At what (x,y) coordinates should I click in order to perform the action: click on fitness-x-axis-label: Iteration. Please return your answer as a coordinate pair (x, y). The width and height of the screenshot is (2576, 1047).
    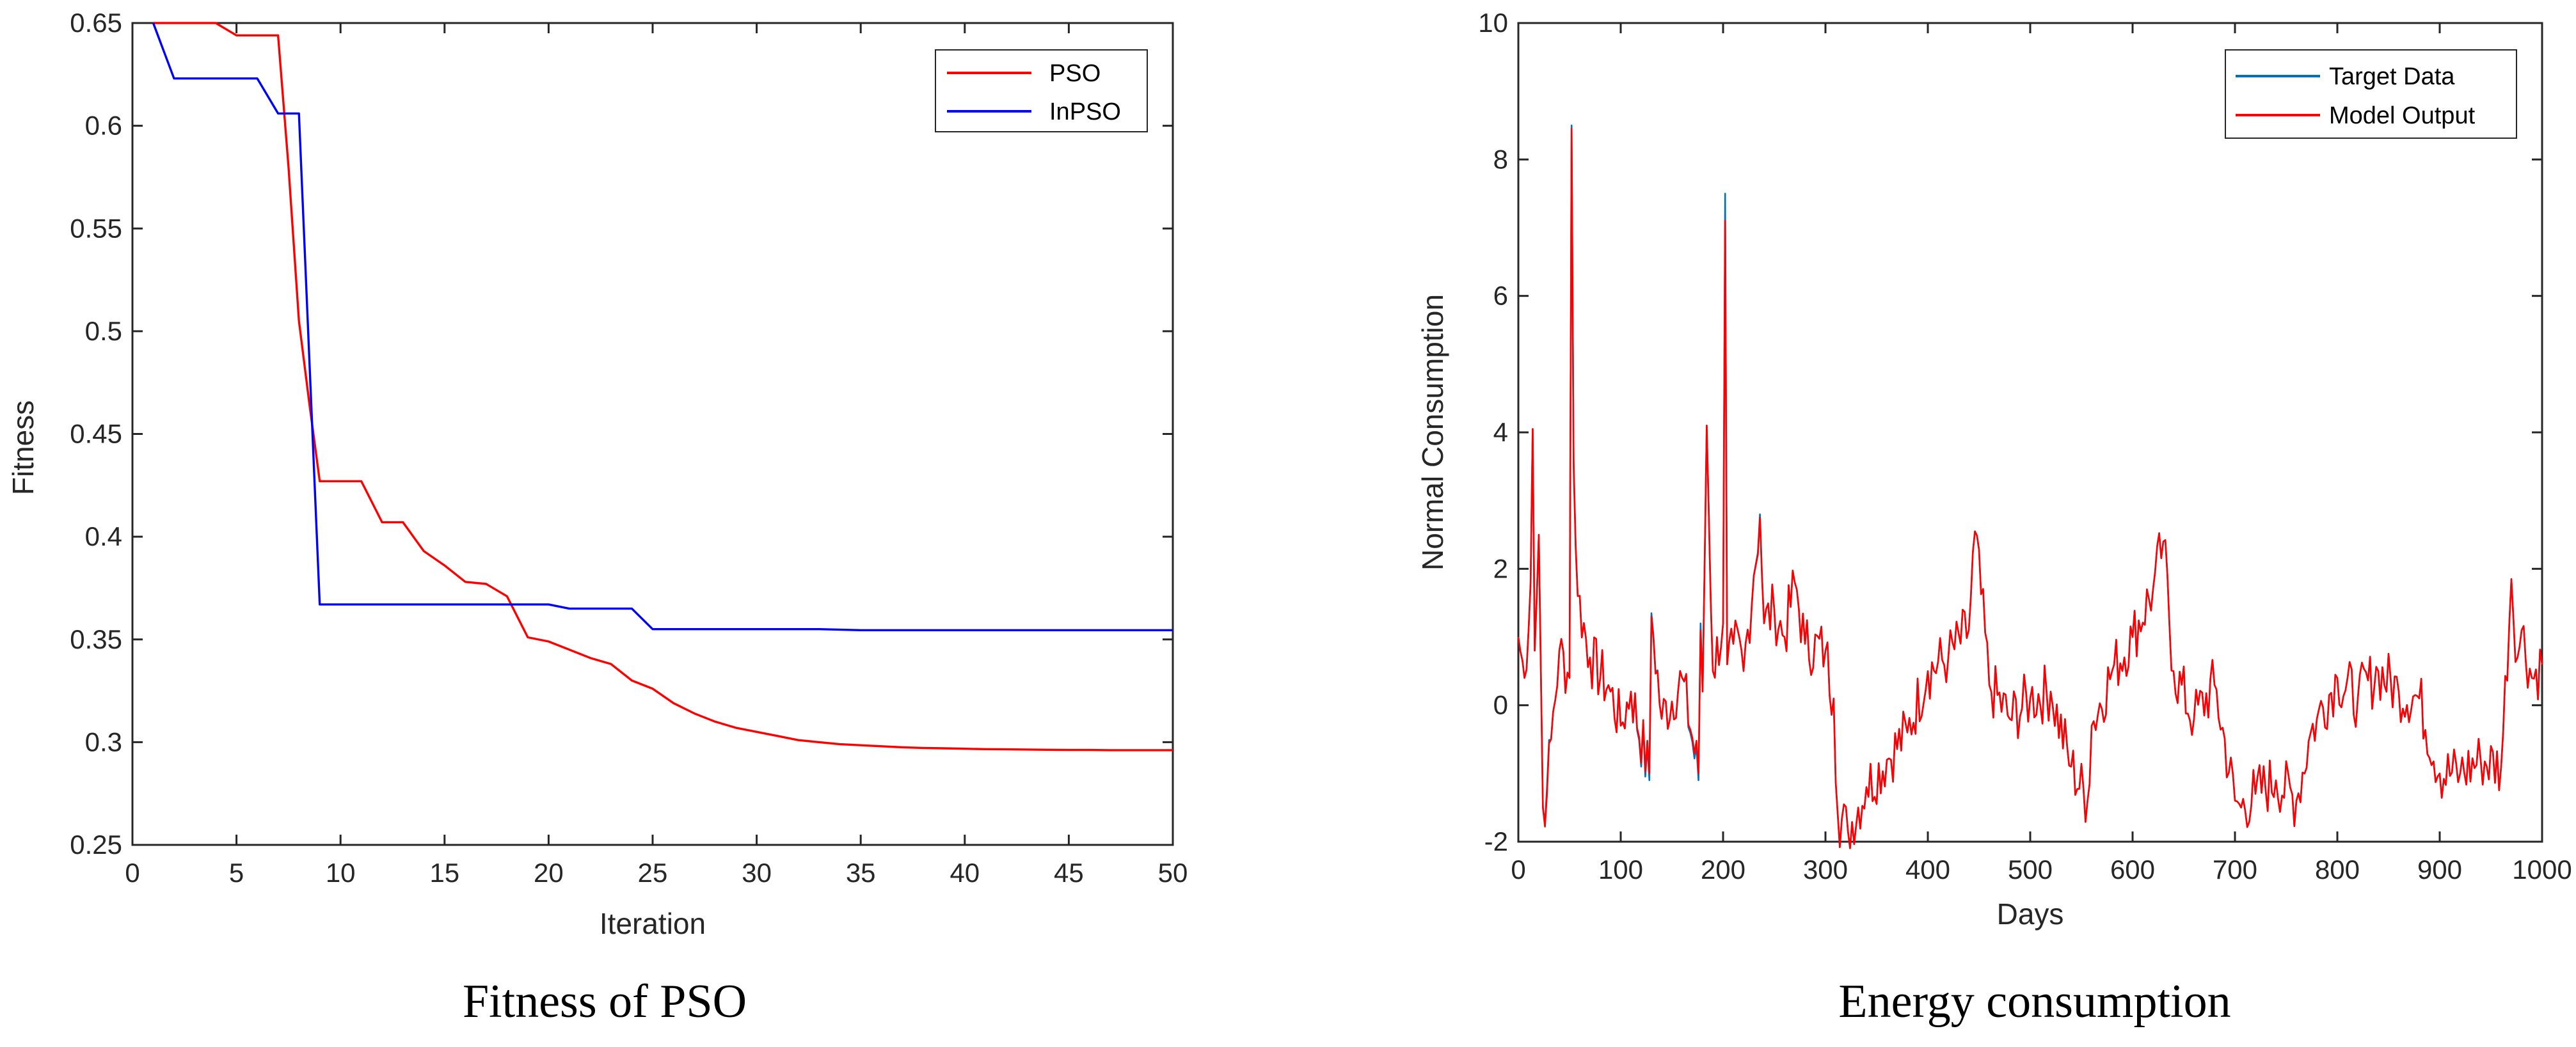
    Looking at the image, I should click on (653, 923).